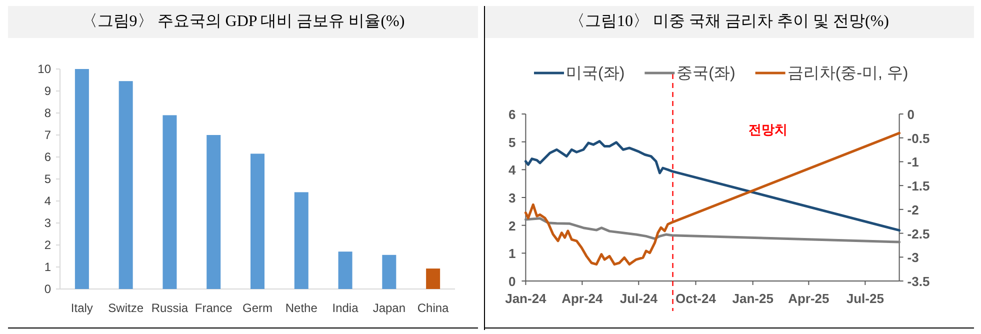 The width and height of the screenshot is (981, 334). What do you see at coordinates (911, 114) in the screenshot?
I see `y2-tick-label: 0` at bounding box center [911, 114].